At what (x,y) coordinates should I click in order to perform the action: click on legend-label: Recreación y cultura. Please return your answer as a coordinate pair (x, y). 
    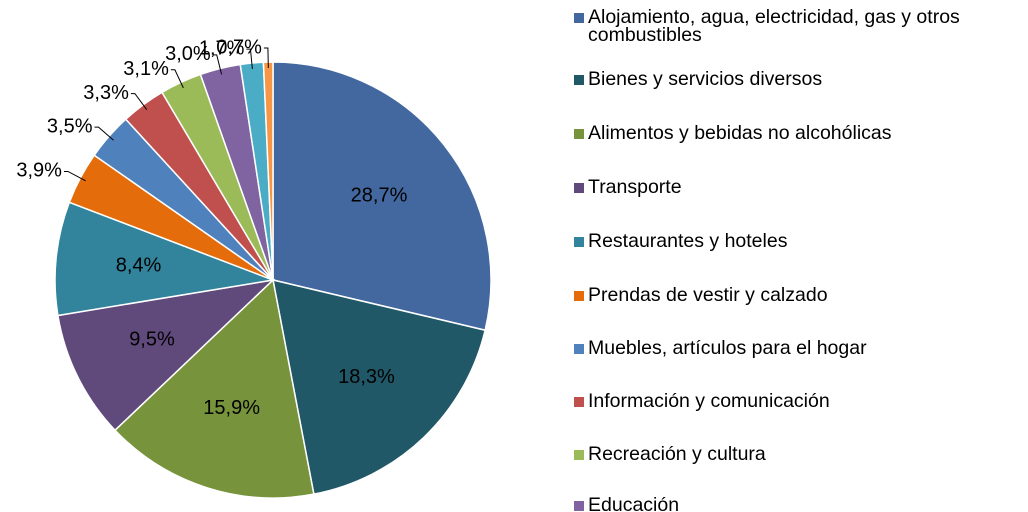
    Looking at the image, I should click on (677, 454).